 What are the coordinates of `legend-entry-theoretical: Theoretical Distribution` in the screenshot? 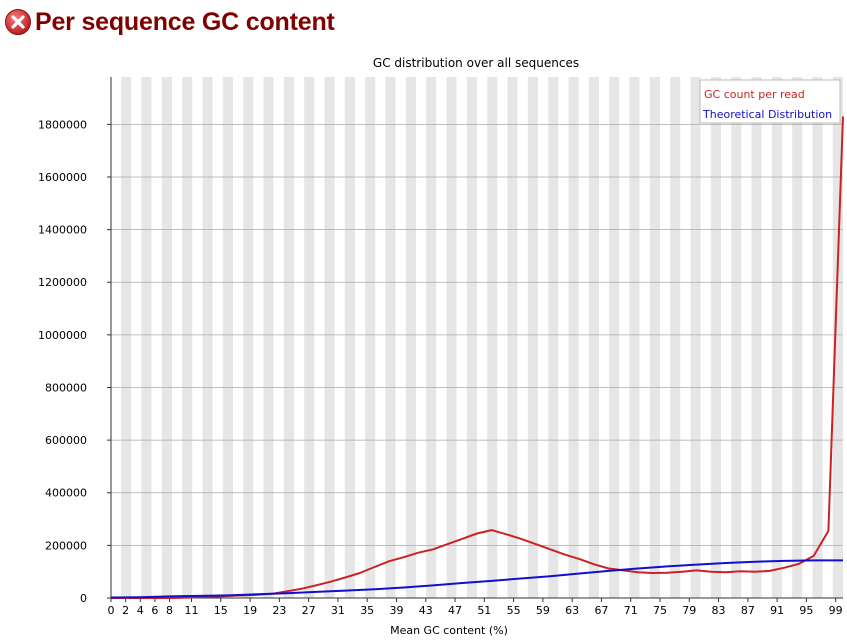 It's located at (767, 114).